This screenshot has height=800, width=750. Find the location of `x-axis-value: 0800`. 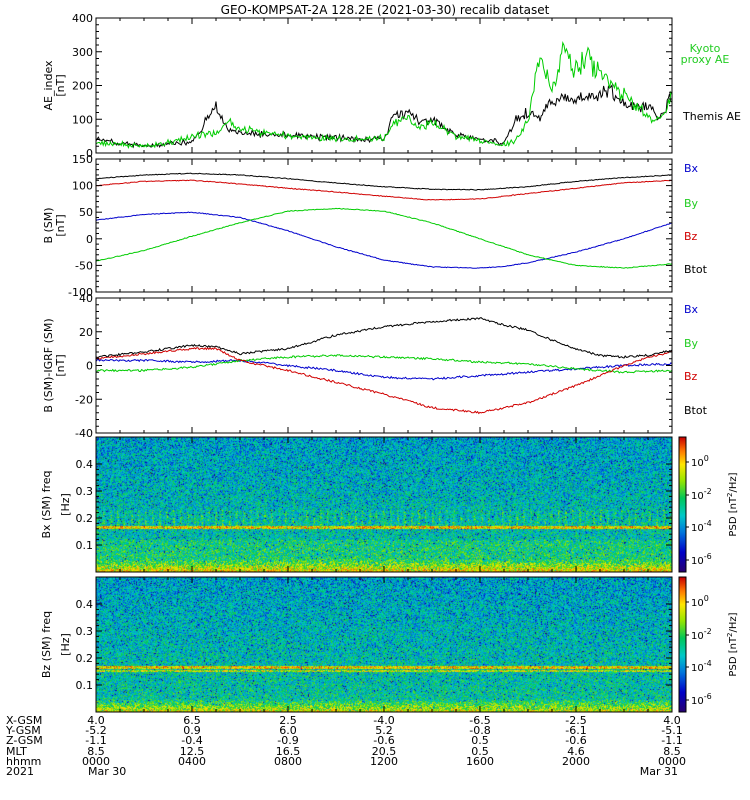

x-axis-value: 0800 is located at coordinates (288, 761).